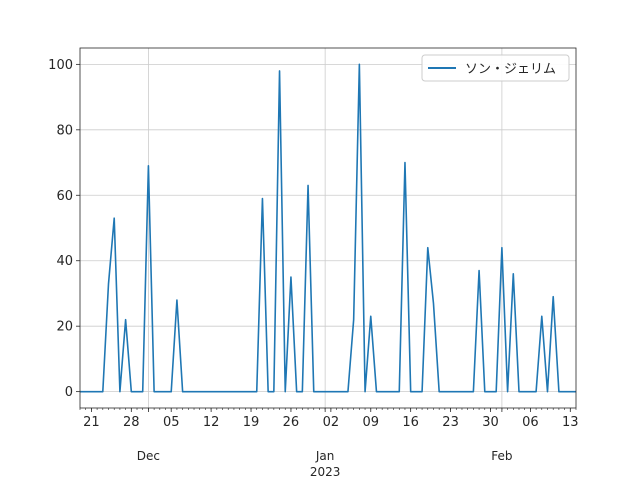 Image resolution: width=640 pixels, height=480 pixels. I want to click on x-tick-label: 19, so click(251, 422).